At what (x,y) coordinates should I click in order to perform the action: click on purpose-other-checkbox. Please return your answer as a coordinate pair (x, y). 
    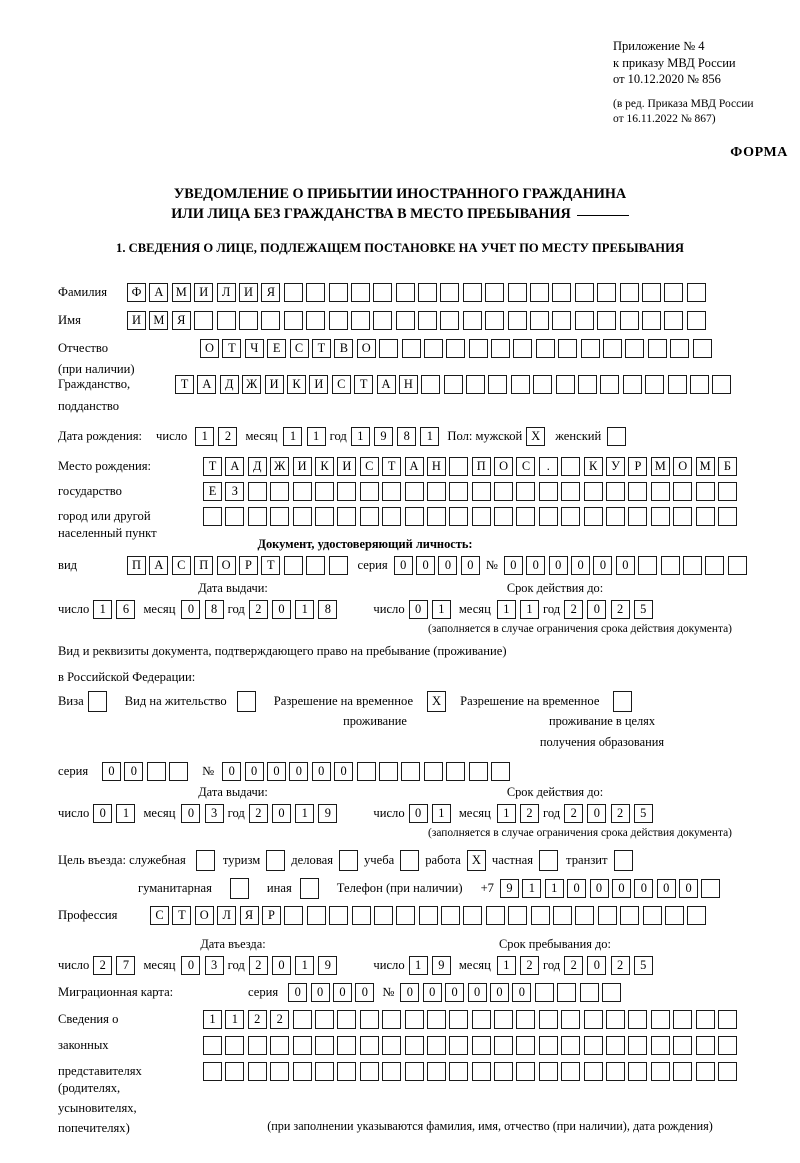
    Looking at the image, I should click on (309, 888).